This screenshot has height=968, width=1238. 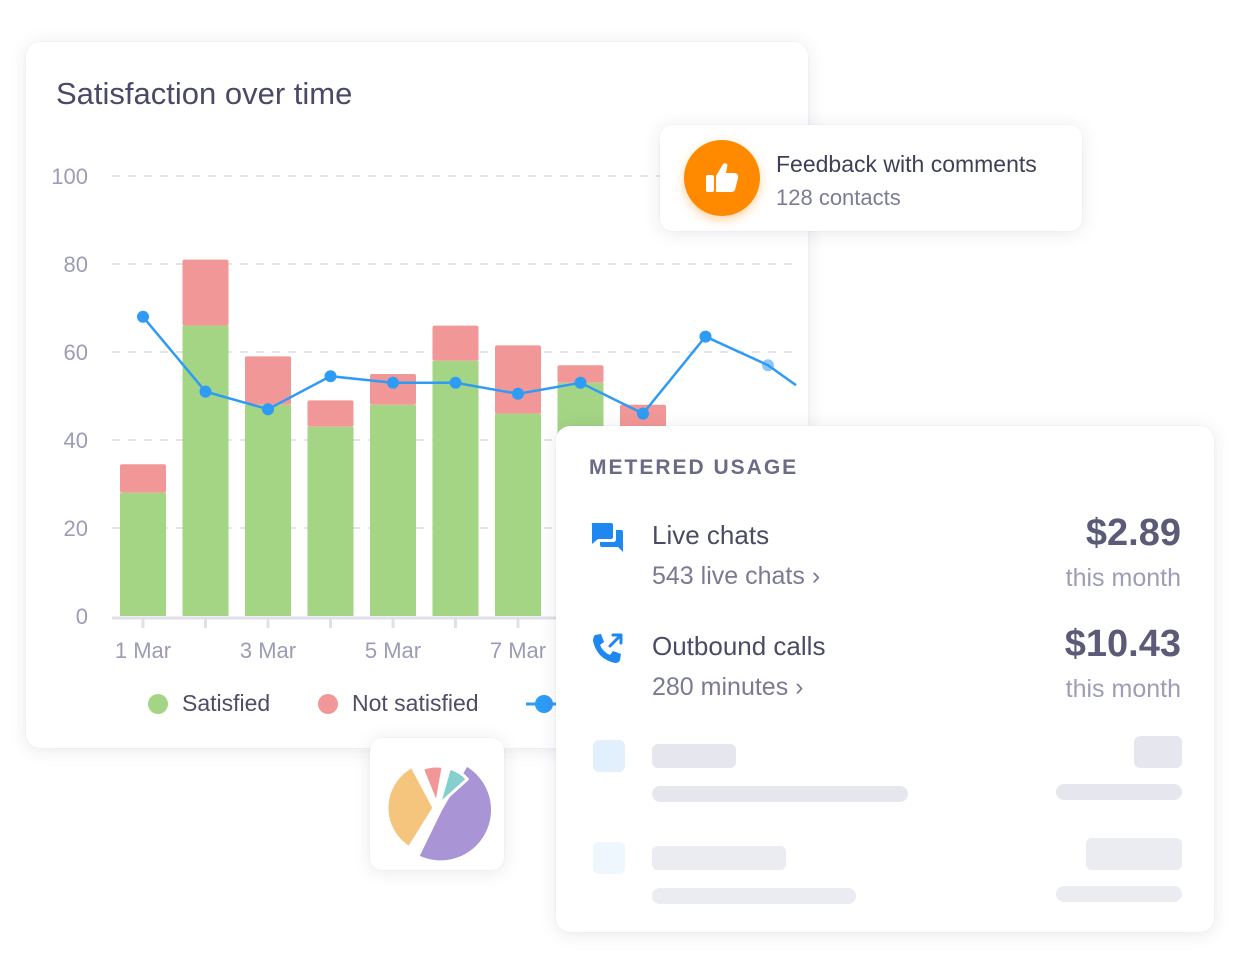 I want to click on y-tick-label: 0, so click(x=82, y=616).